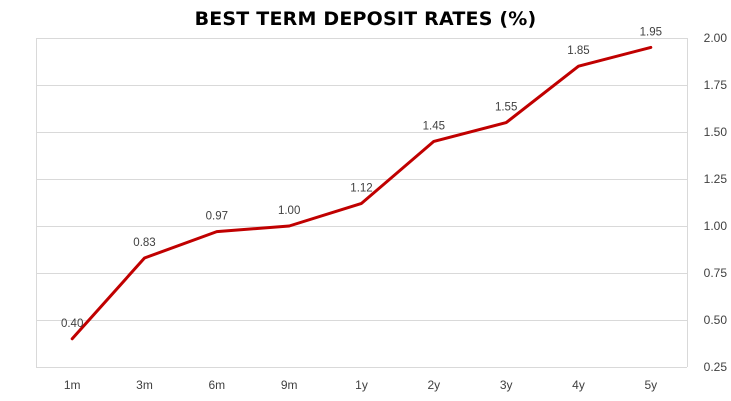 This screenshot has height=401, width=731. Describe the element at coordinates (289, 211) in the screenshot. I see `data-label: 1.00` at that location.